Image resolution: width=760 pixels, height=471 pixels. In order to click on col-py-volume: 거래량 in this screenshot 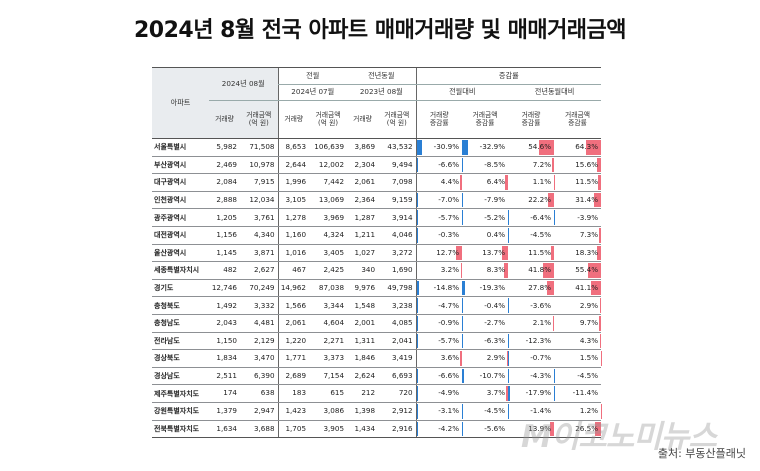, I will do `click(363, 119)`.